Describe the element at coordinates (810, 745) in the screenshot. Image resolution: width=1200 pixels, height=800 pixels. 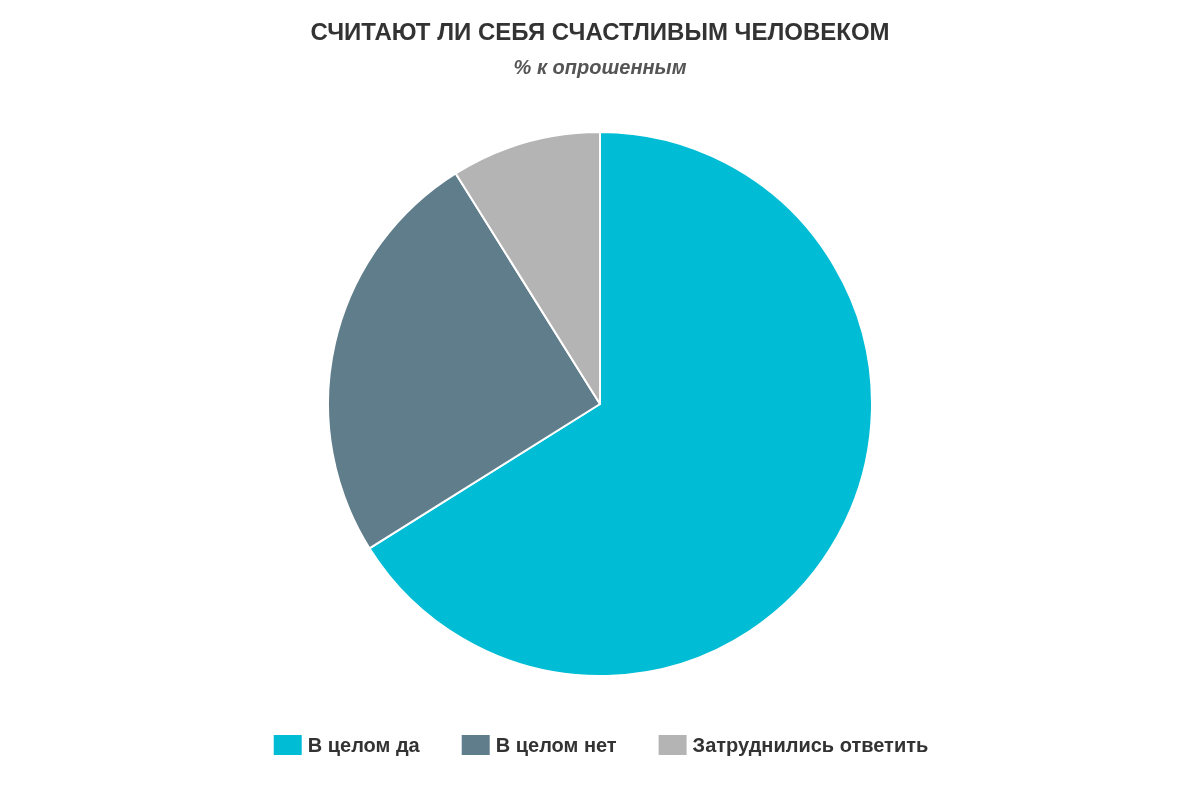
I see `legend-label: Затруднились ответить` at that location.